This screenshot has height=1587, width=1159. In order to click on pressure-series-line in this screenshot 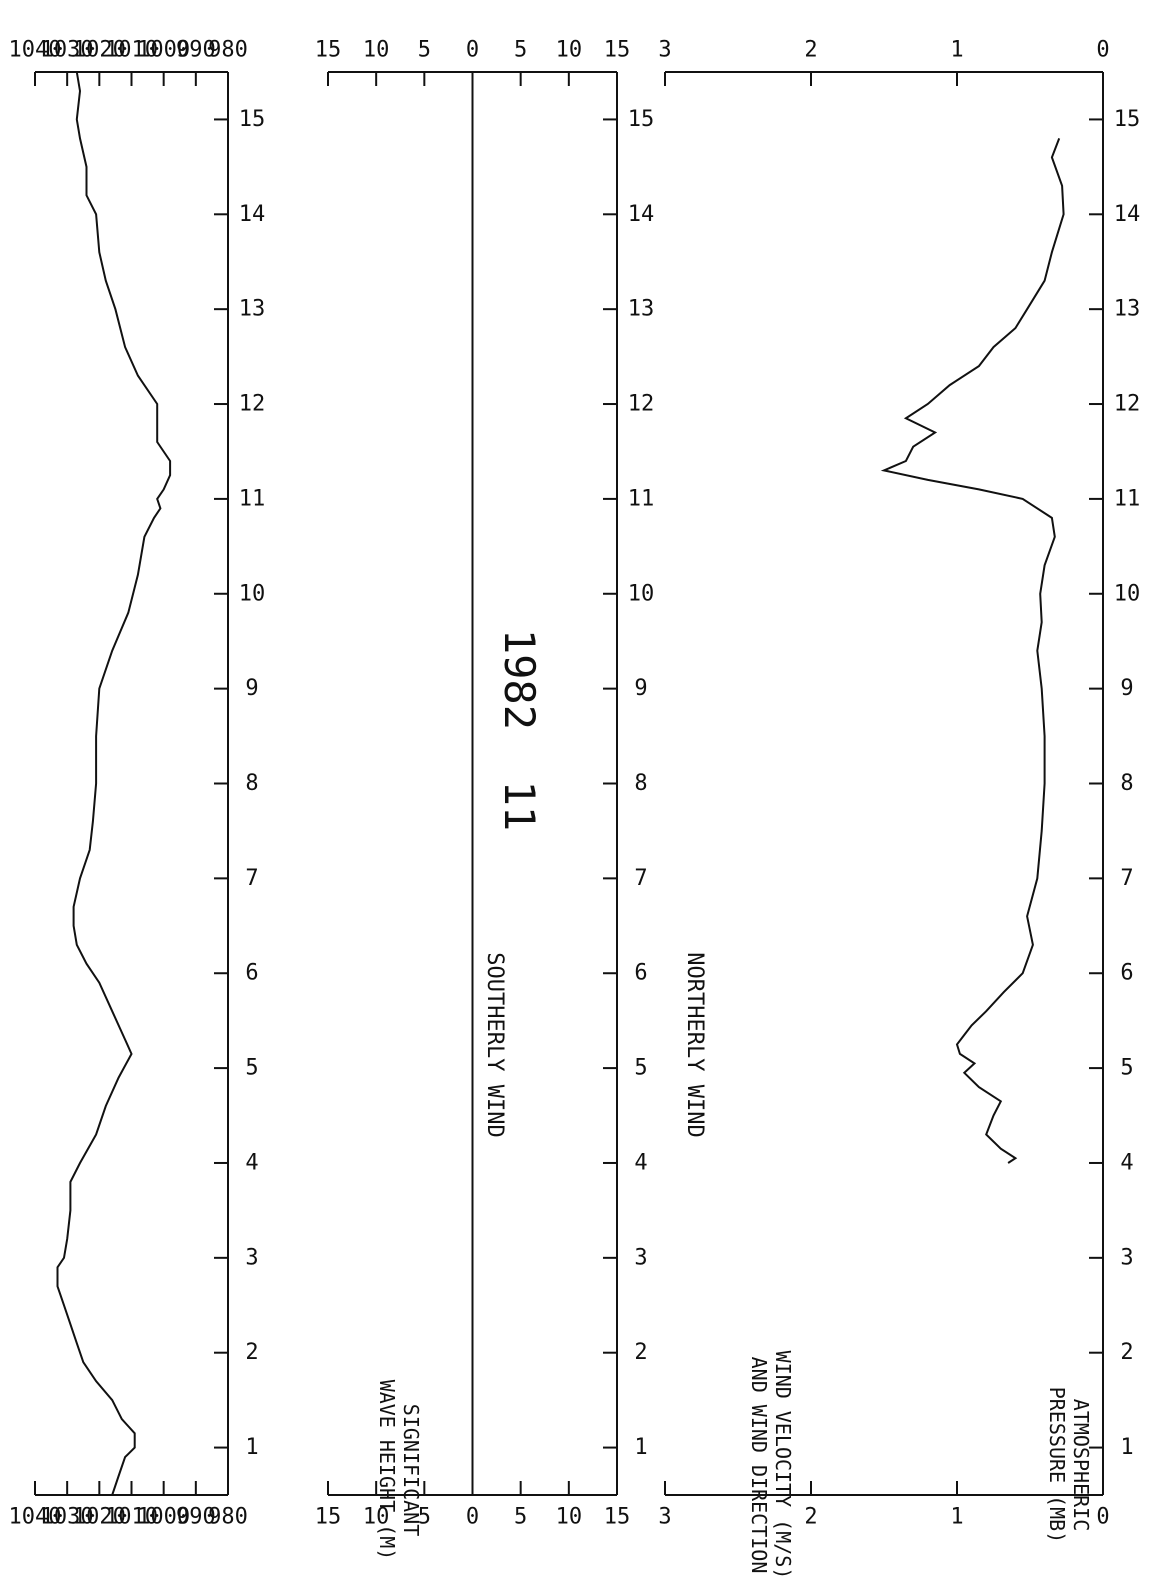, I will do `click(114, 783)`.